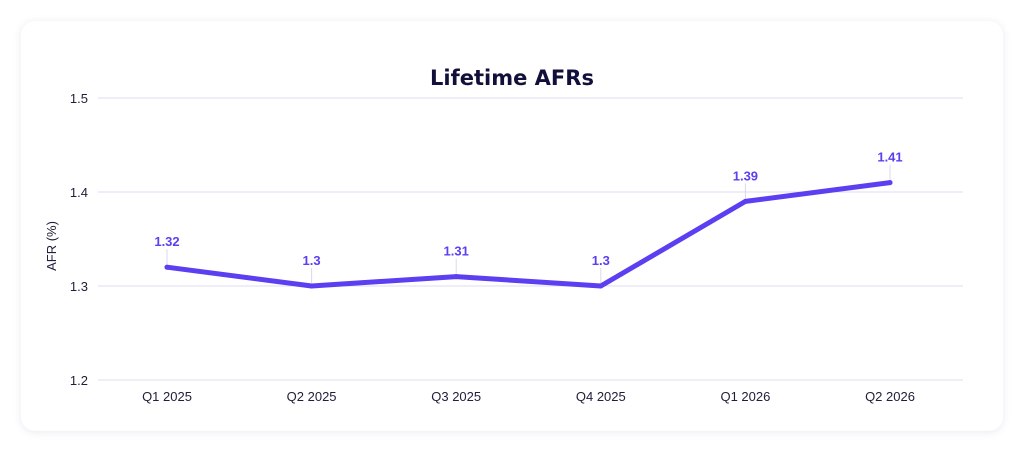 The height and width of the screenshot is (456, 1024). What do you see at coordinates (79, 286) in the screenshot?
I see `y-tick-label: 1.3` at bounding box center [79, 286].